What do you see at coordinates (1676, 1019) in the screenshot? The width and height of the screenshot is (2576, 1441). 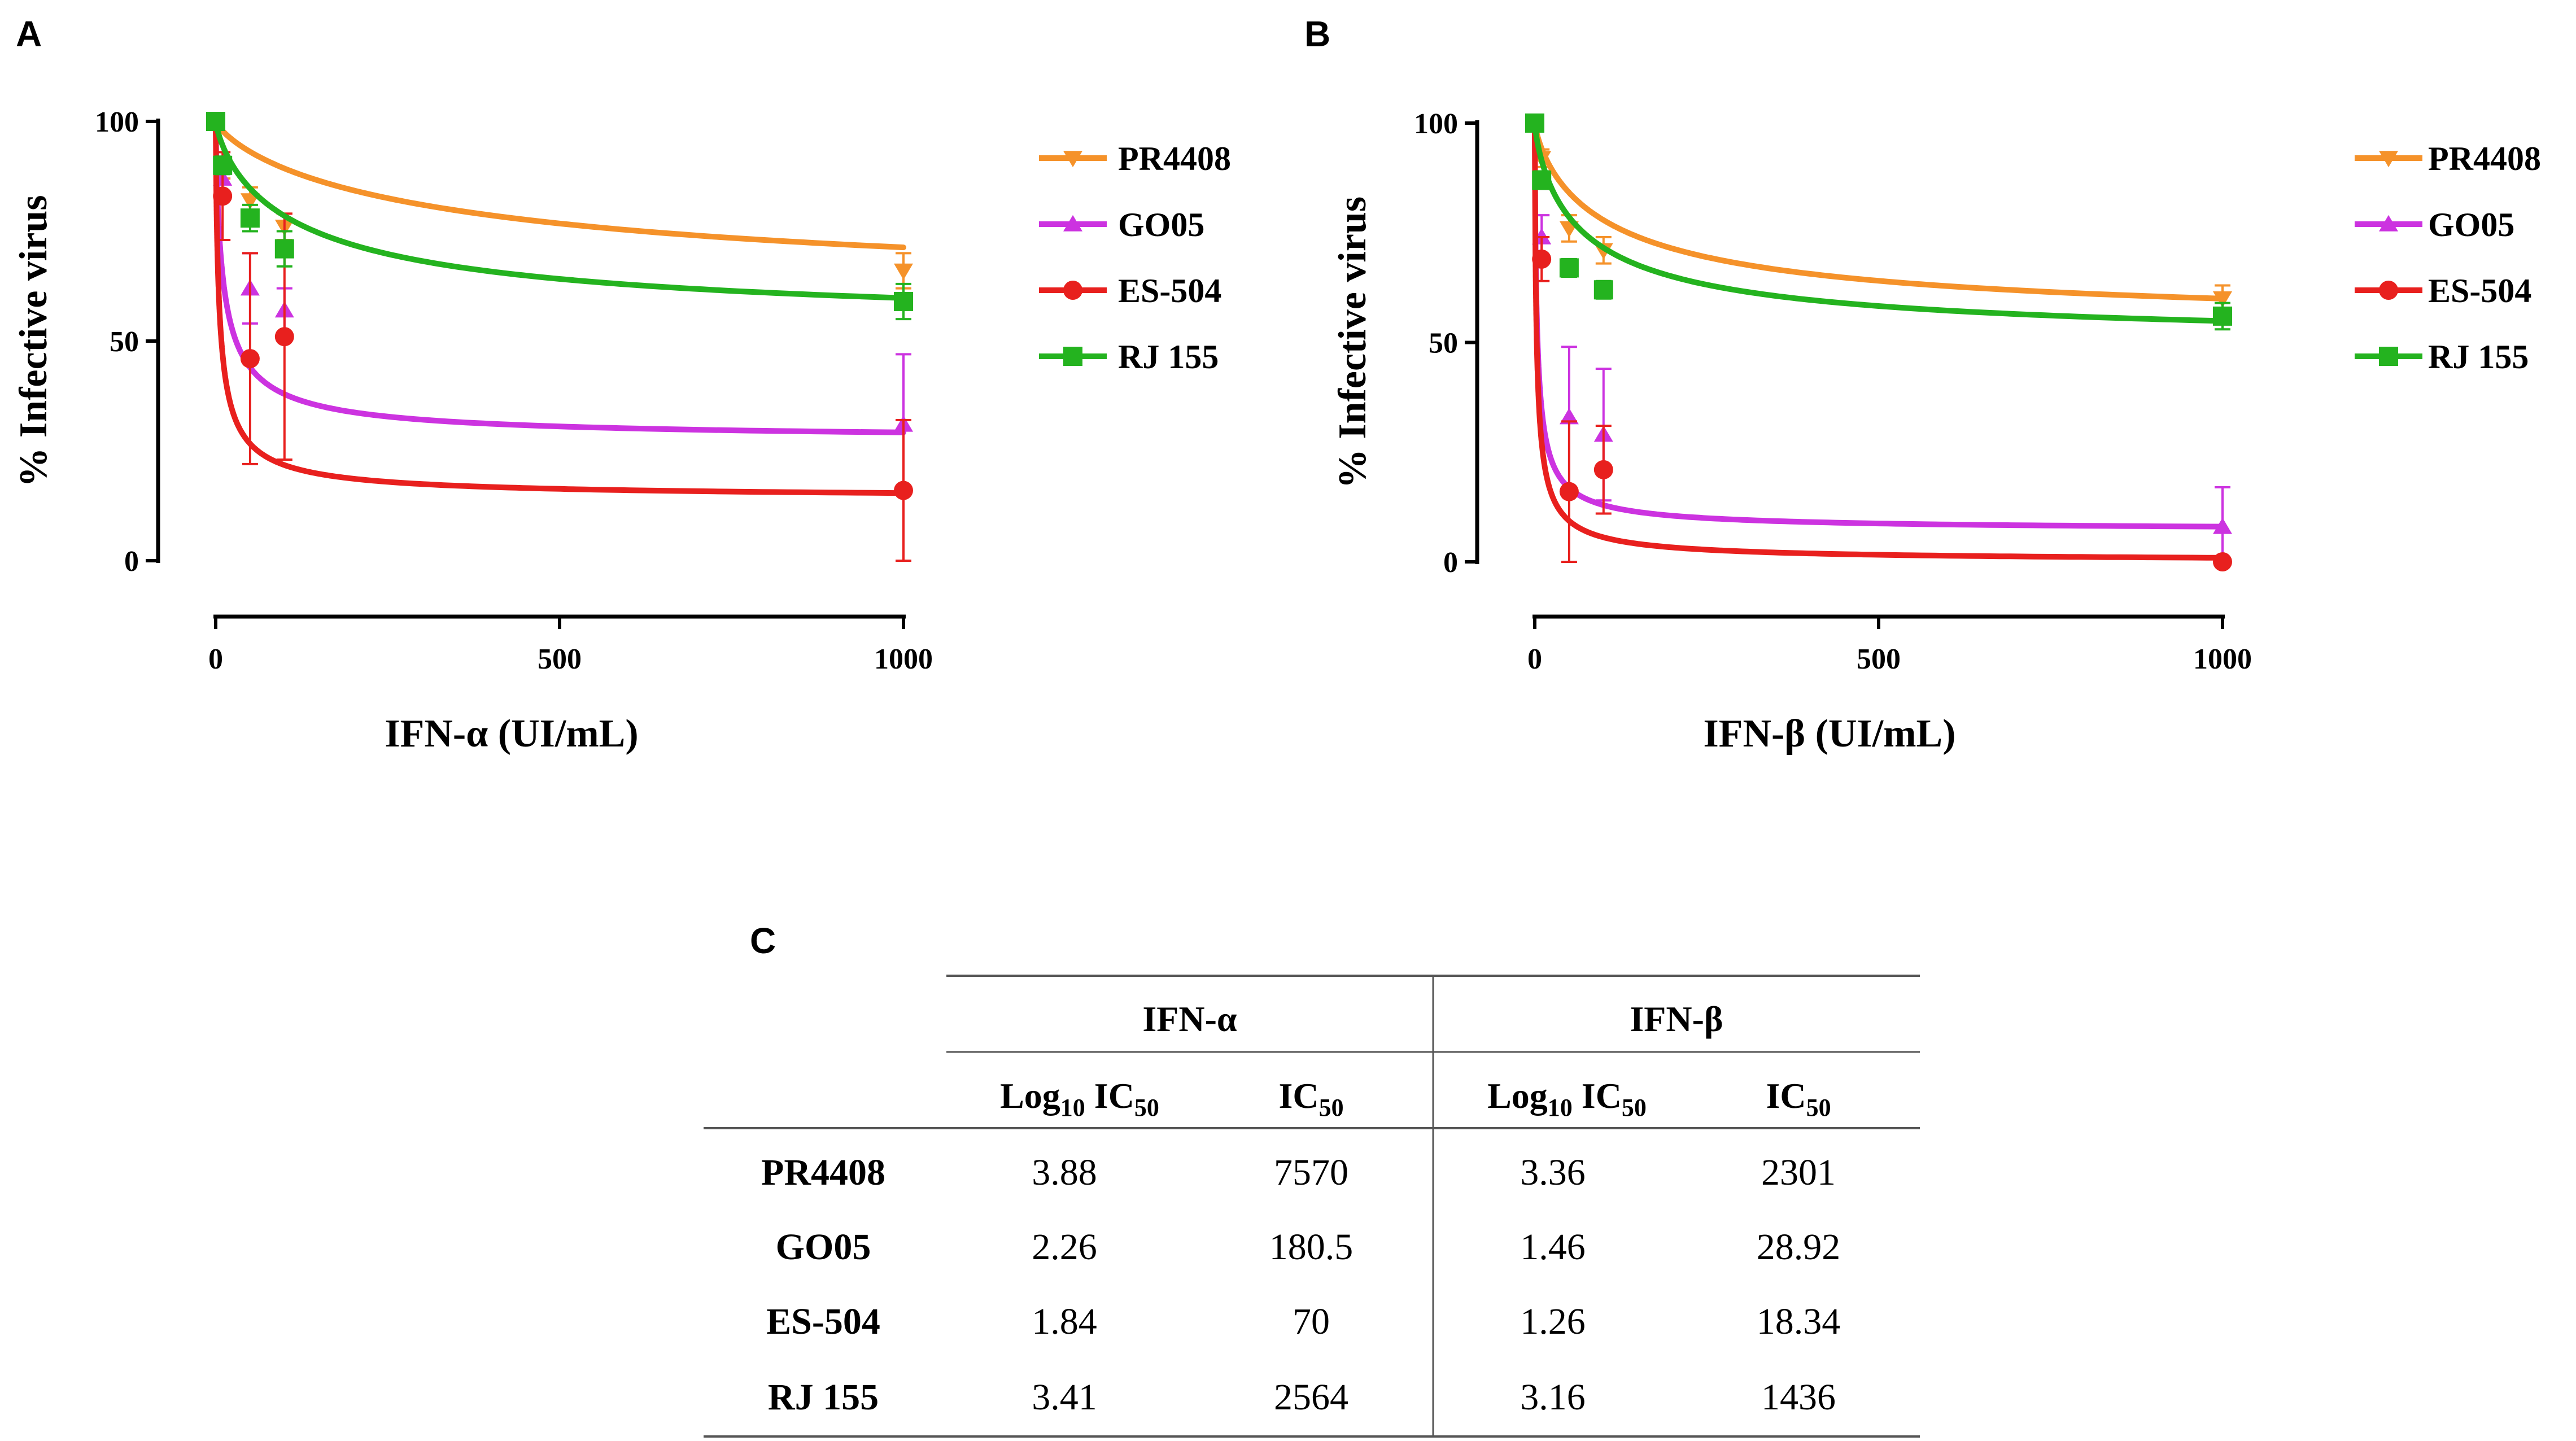 I see `table-group-ifn-beta: IFN-β` at bounding box center [1676, 1019].